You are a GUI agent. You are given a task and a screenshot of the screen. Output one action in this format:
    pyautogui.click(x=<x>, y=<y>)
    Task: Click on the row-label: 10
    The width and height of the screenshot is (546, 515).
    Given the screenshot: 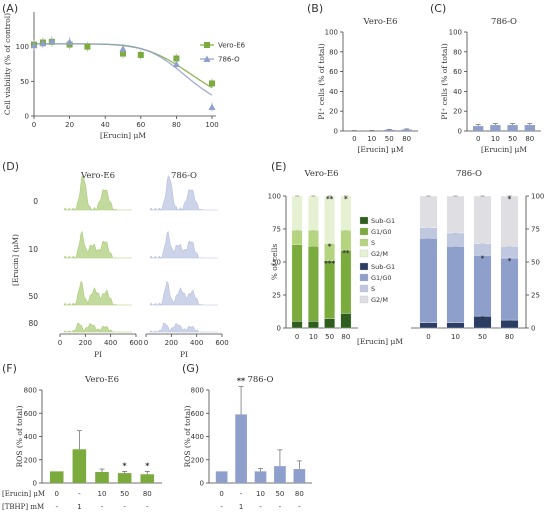 What is the action you would take?
    pyautogui.click(x=33, y=249)
    